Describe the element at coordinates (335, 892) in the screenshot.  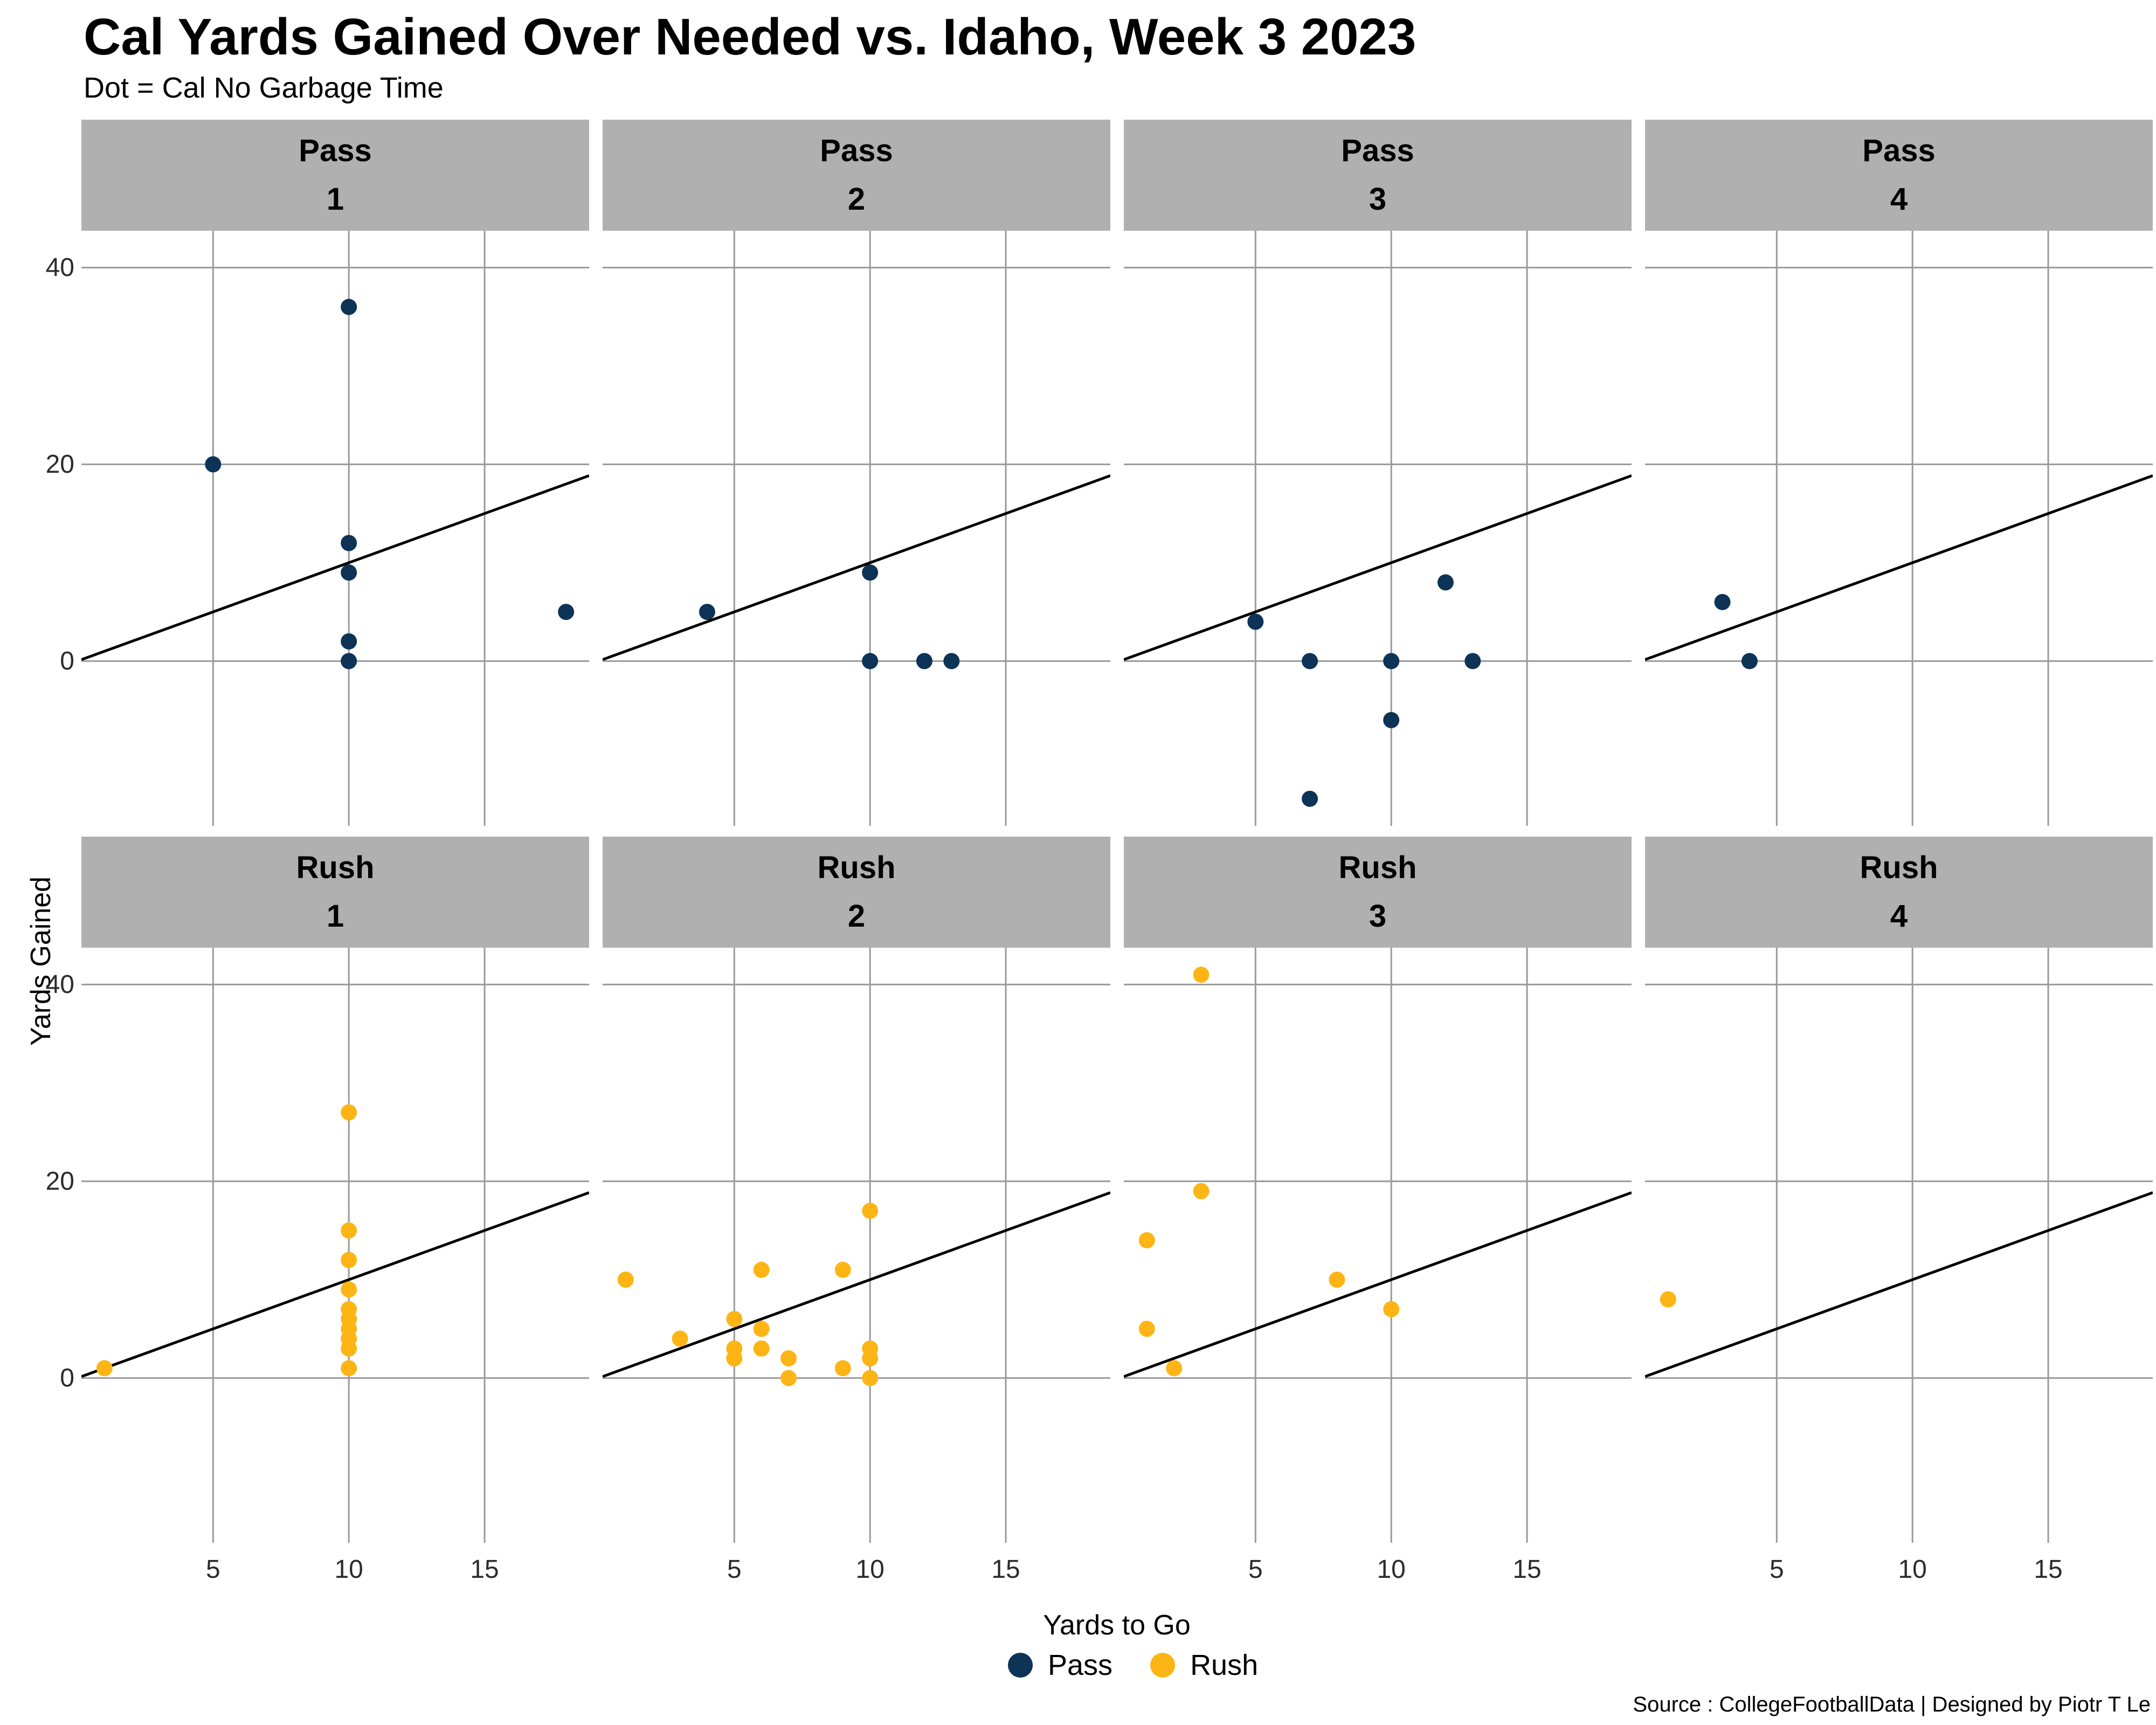
I see `facet-strip-rush-1: Rush 1` at that location.